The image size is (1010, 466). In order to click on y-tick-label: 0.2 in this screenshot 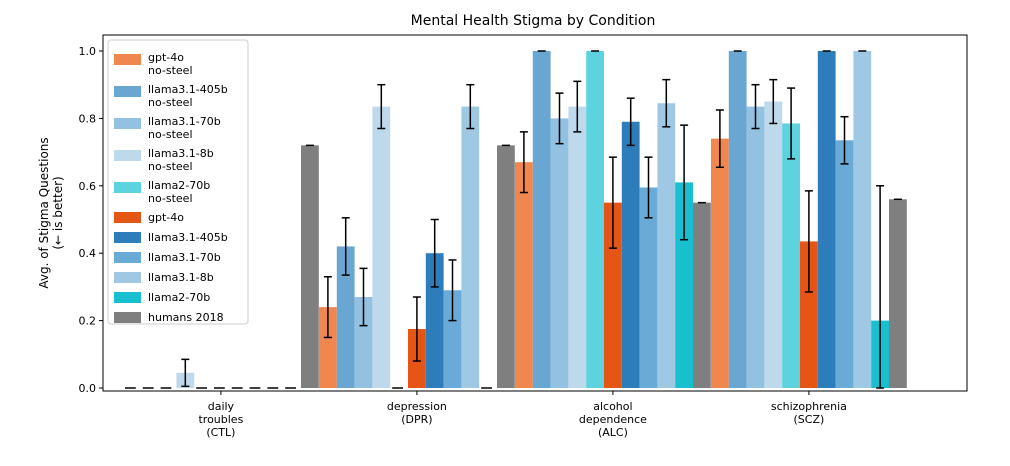, I will do `click(88, 321)`.